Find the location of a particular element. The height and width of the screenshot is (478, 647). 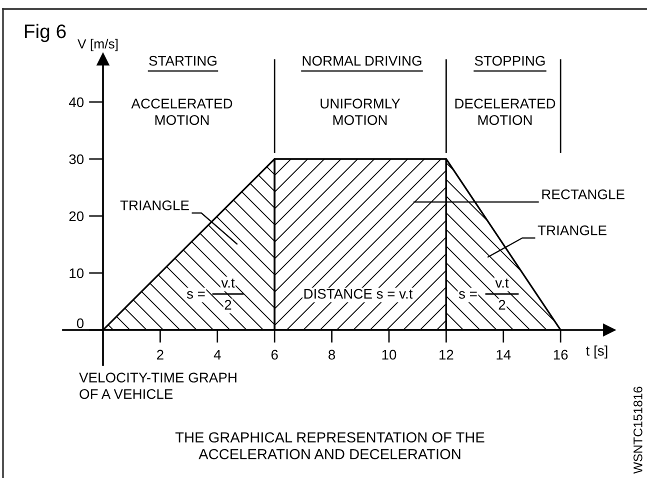

annotation: UNIFORMLY MOTION is located at coordinates (360, 111).